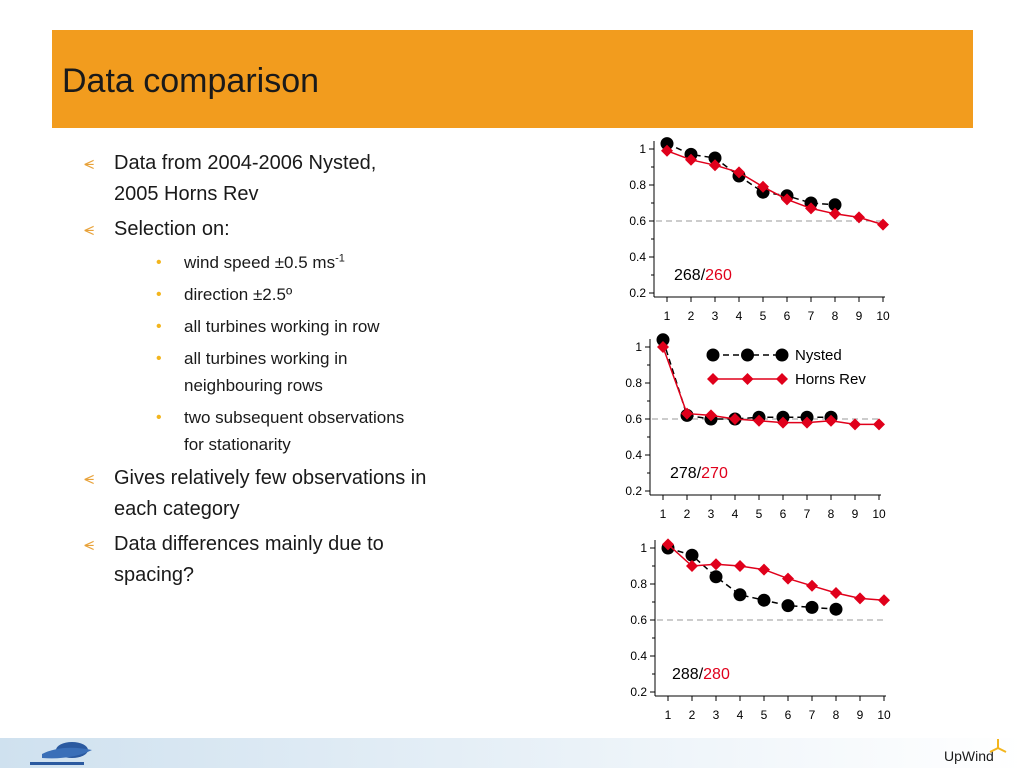  I want to click on upwind-turbine-icon, so click(998, 746).